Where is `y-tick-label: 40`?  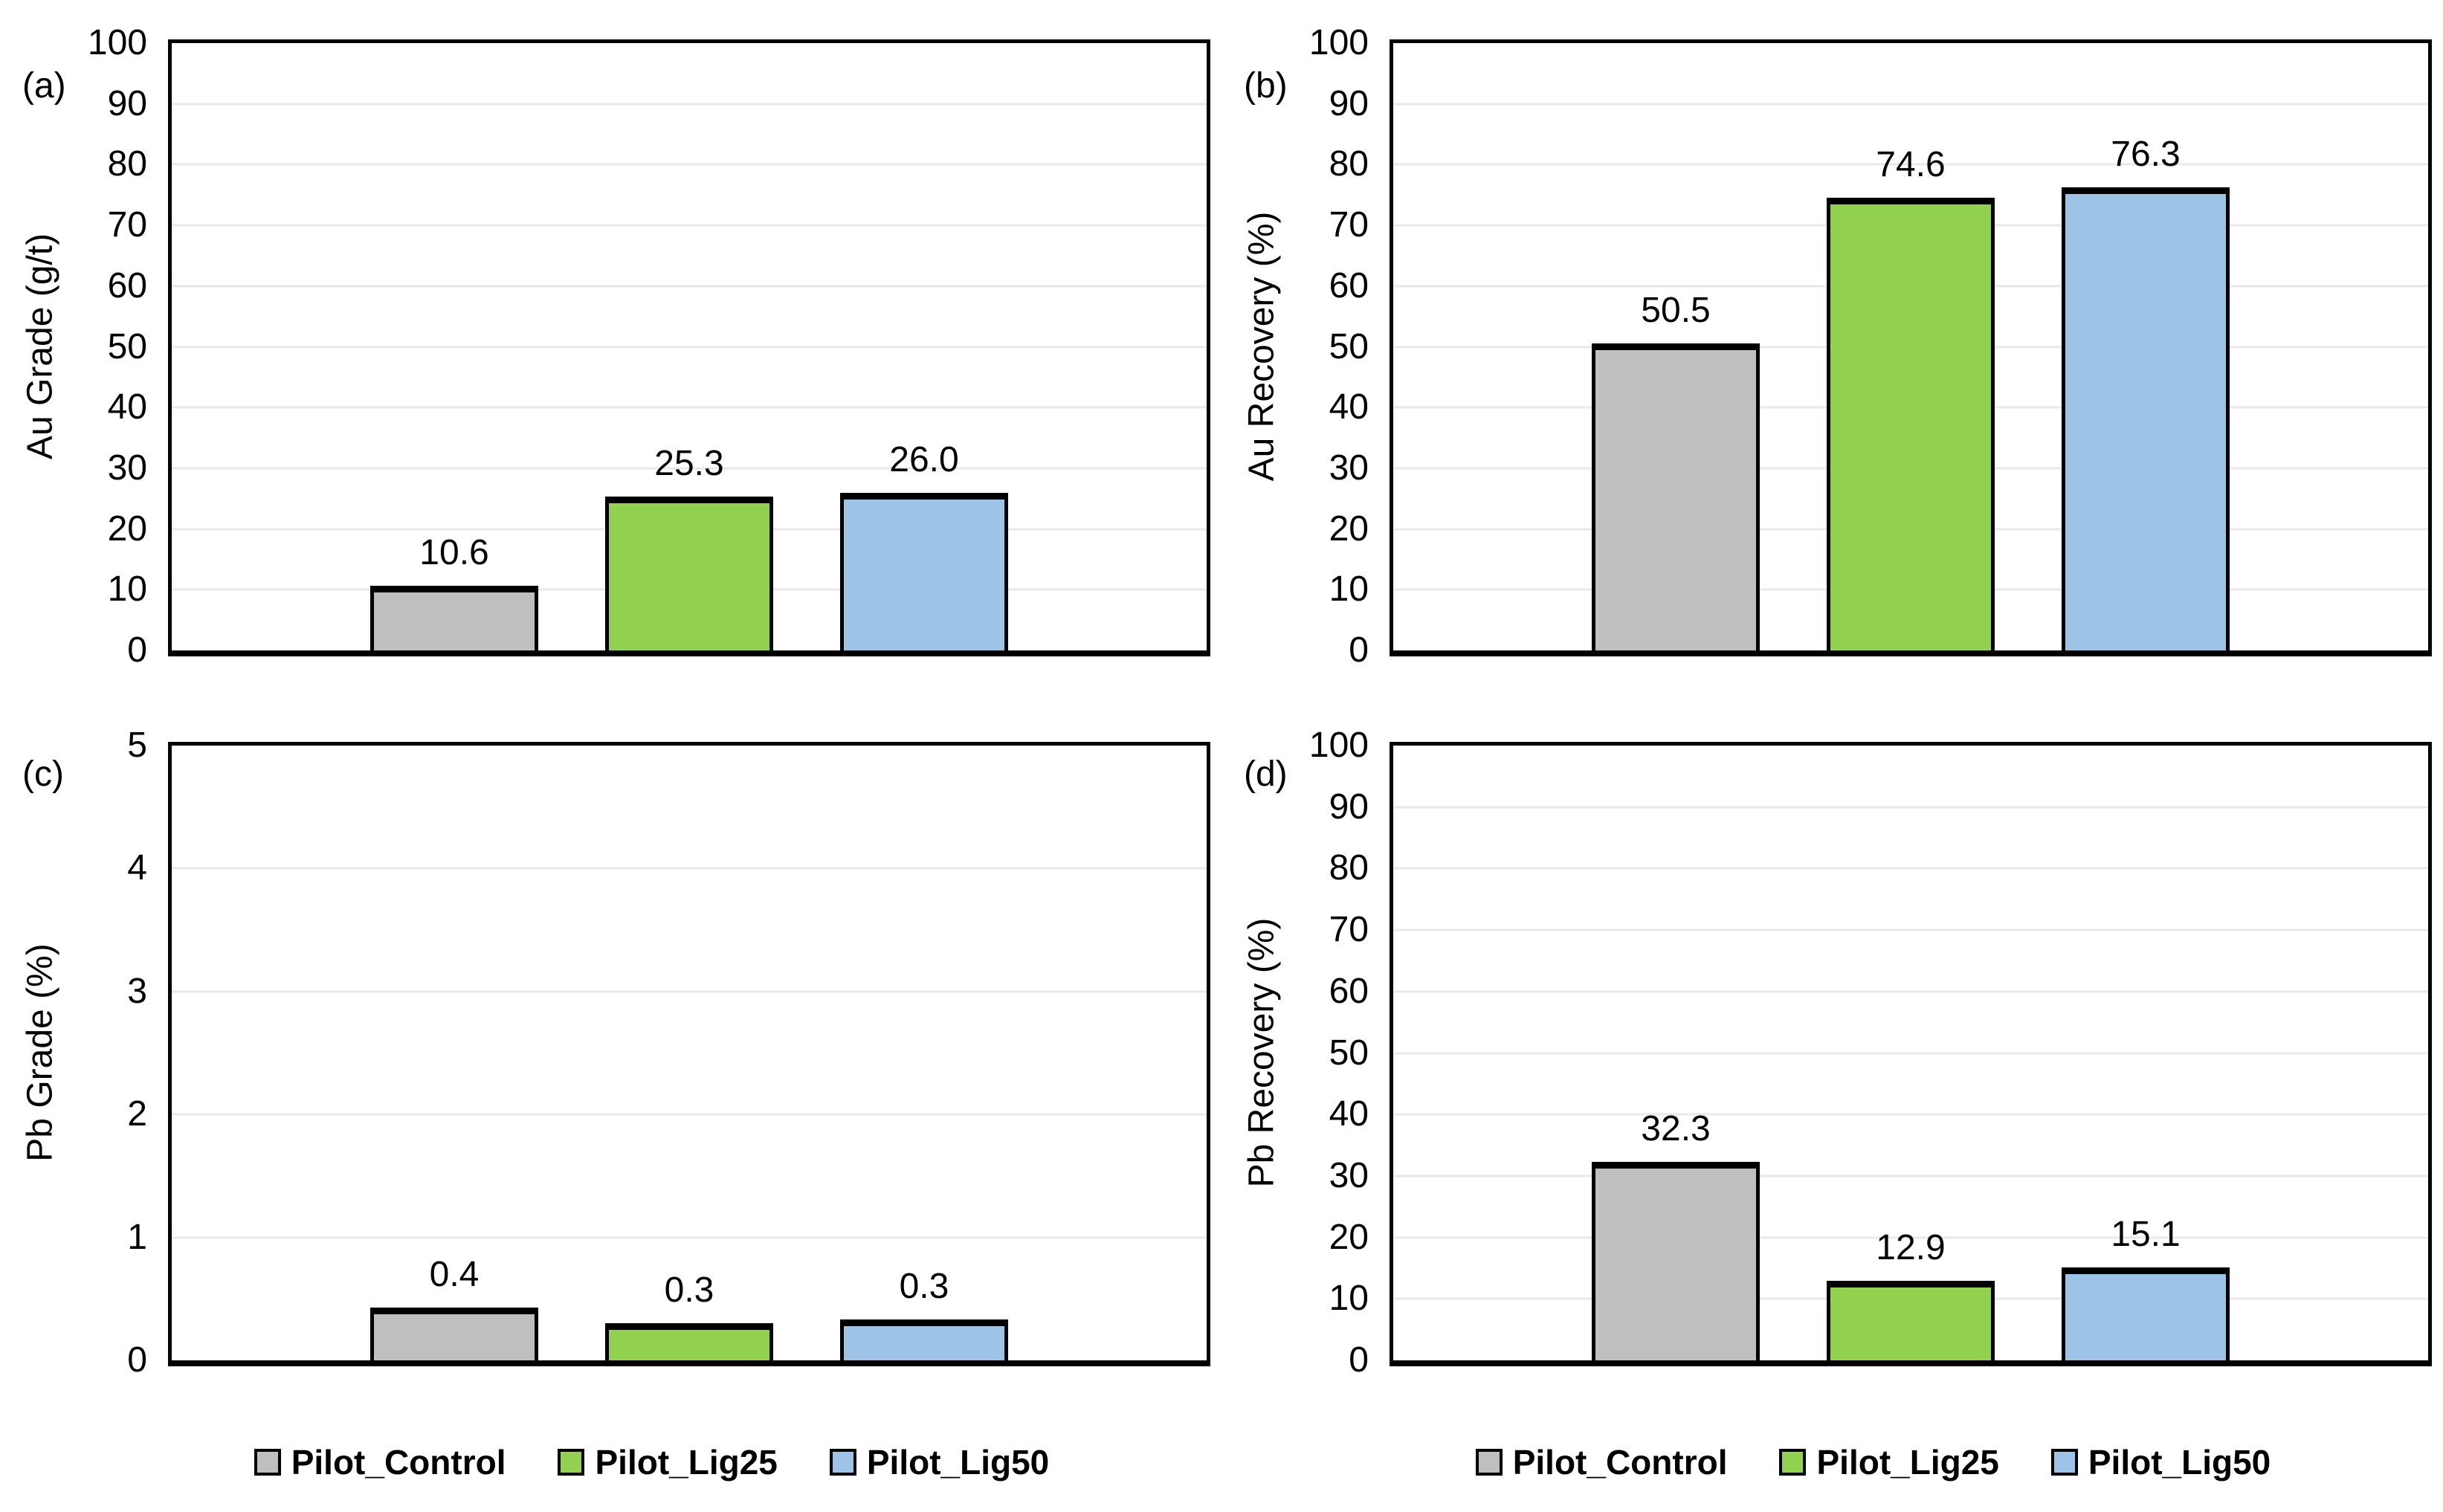
y-tick-label: 40 is located at coordinates (1349, 407).